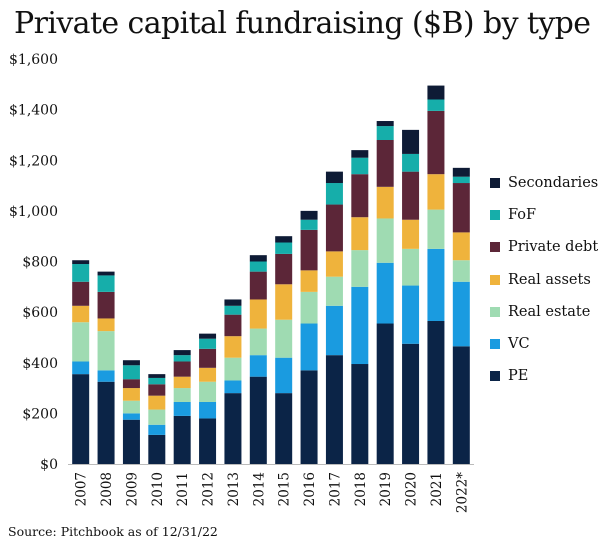  I want to click on x-tick-label: 2011, so click(183, 489).